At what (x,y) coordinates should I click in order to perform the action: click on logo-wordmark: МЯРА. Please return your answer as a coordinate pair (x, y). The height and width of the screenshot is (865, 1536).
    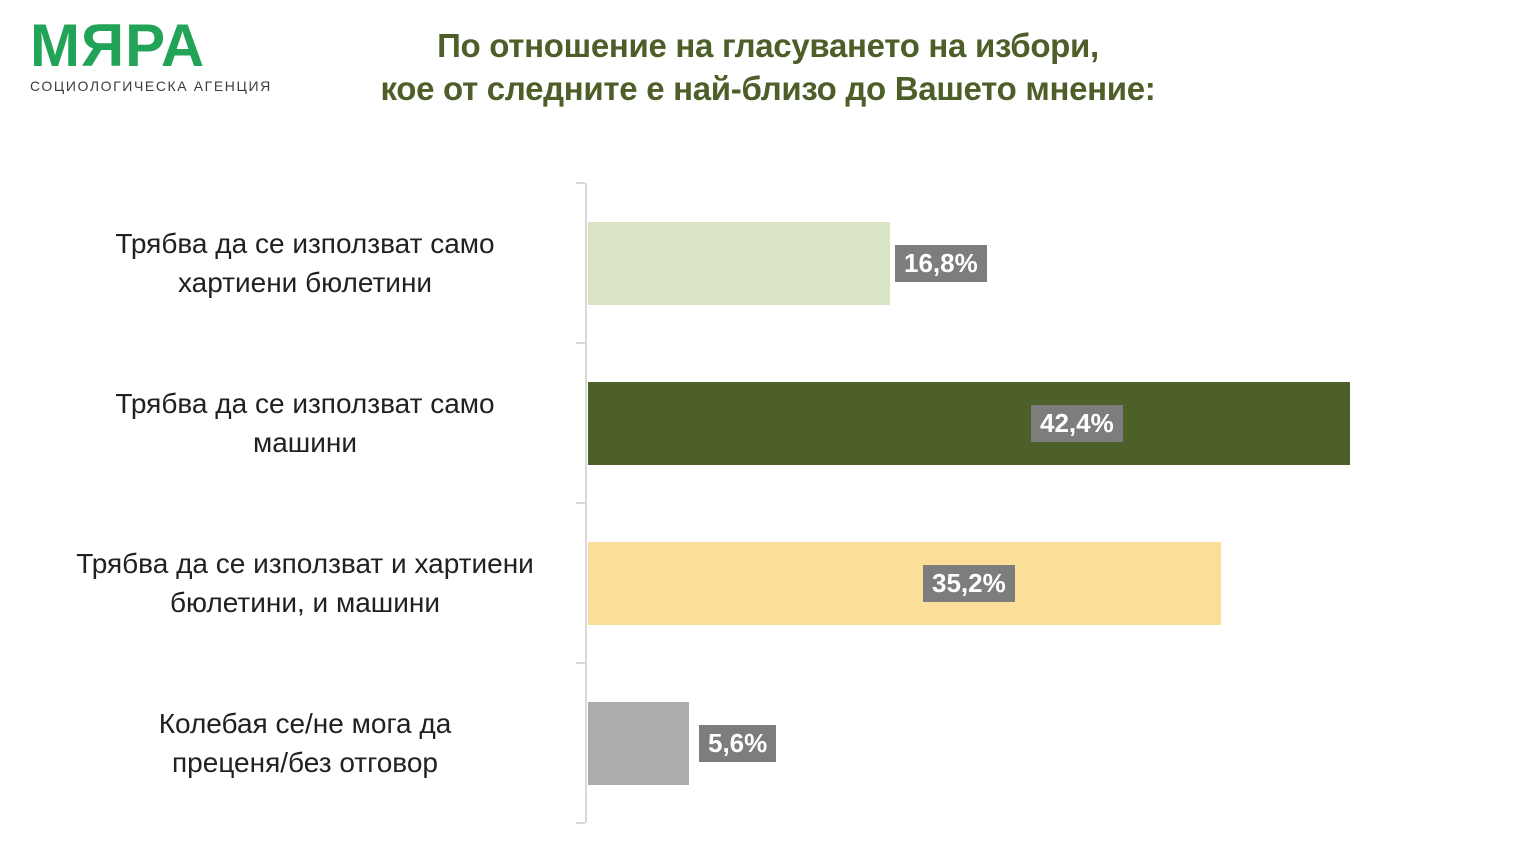
    Looking at the image, I should click on (118, 45).